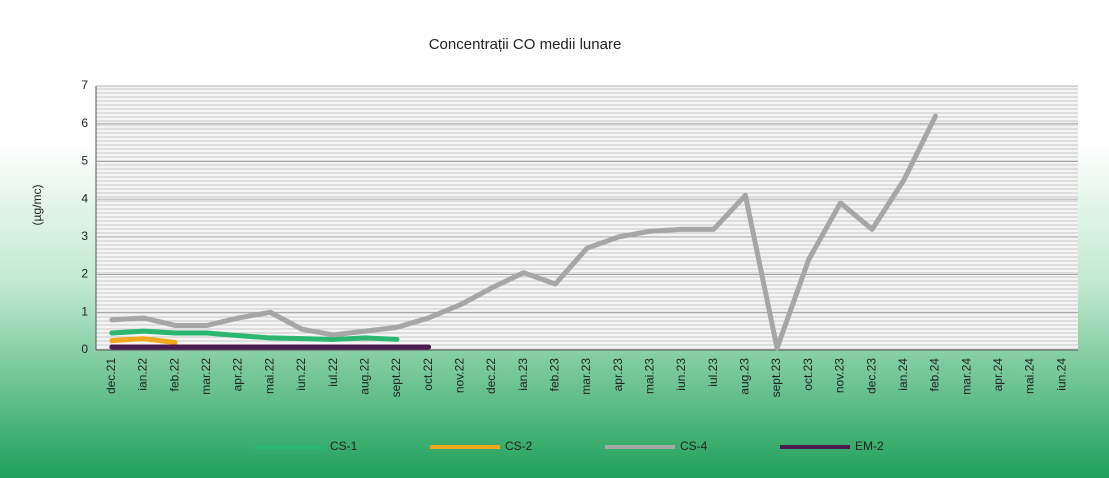 The image size is (1109, 478). I want to click on legend-label: EM-2, so click(869, 446).